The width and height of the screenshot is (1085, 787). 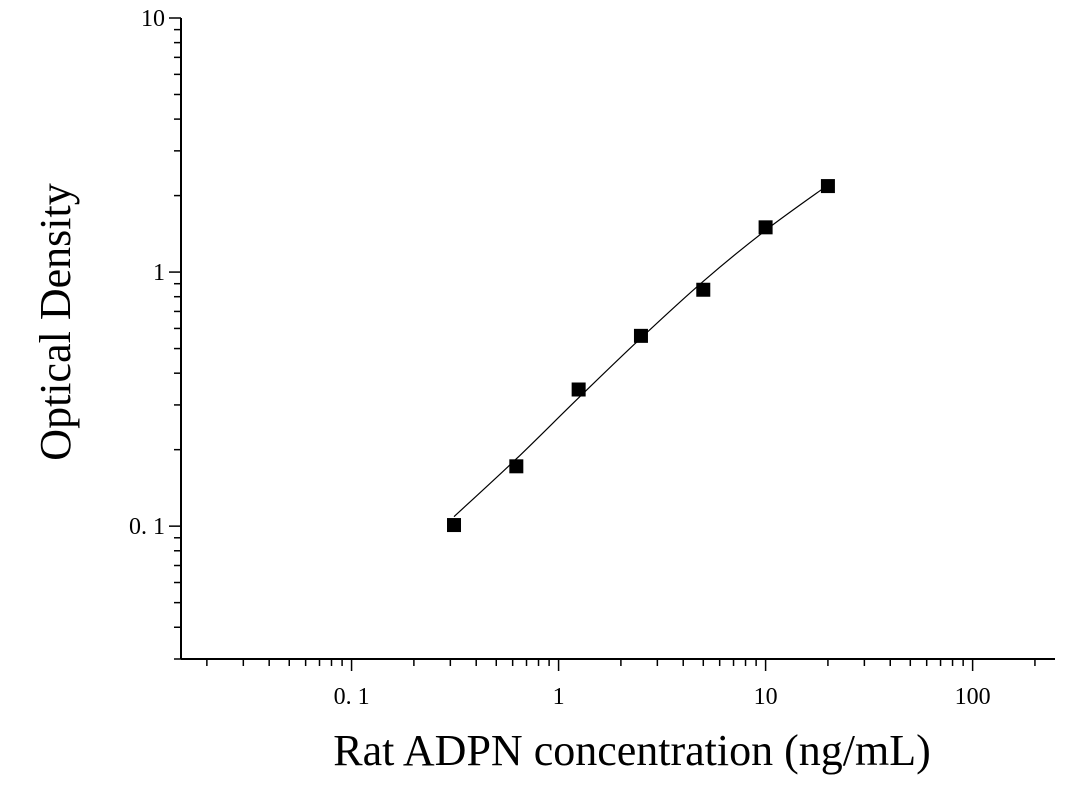 I want to click on y-tick-label: 0. 1, so click(x=147, y=527).